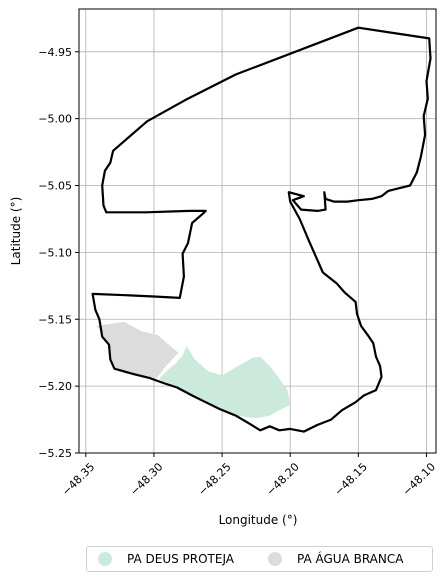 This screenshot has width=447, height=582. What do you see at coordinates (258, 520) in the screenshot?
I see `x-axis-title: Longitude (°)` at bounding box center [258, 520].